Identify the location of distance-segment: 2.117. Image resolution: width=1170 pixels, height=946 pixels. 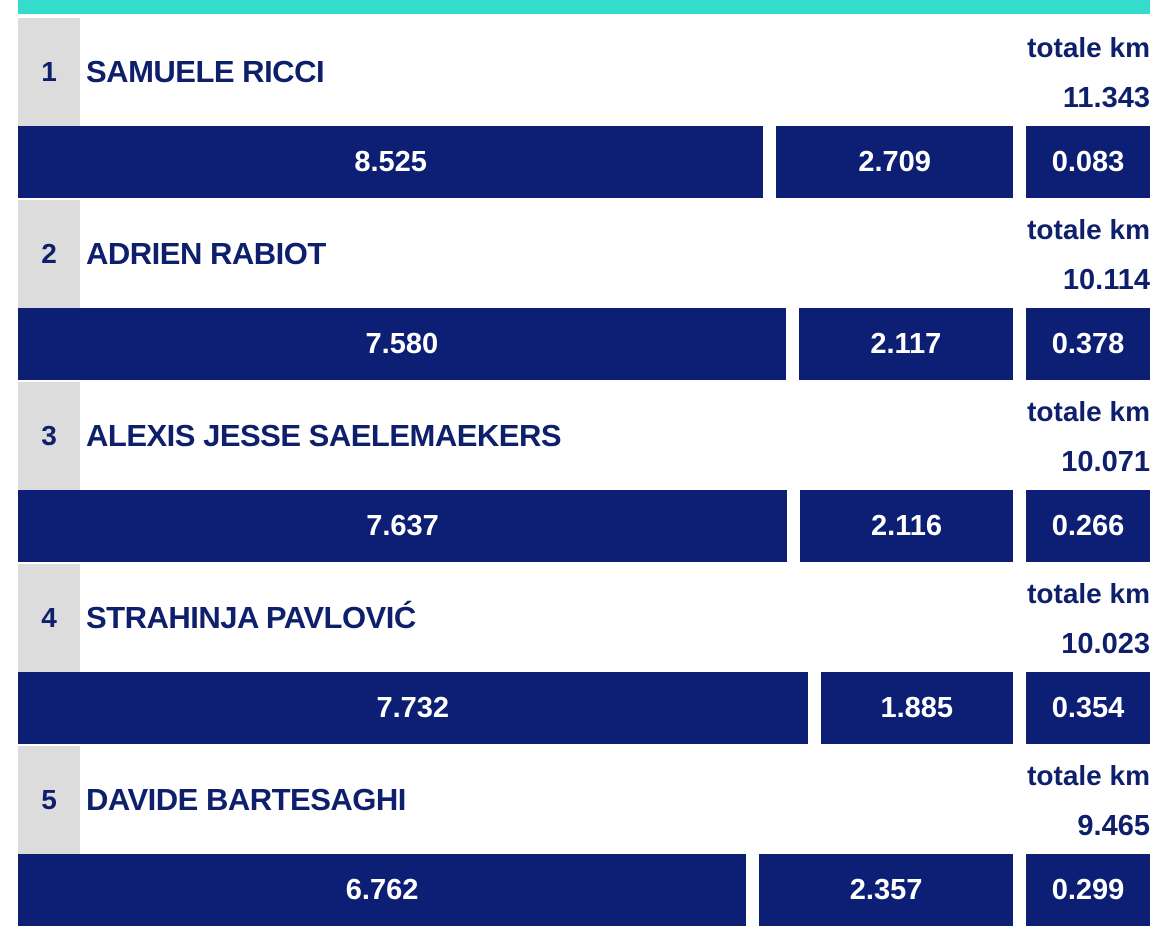
(905, 344).